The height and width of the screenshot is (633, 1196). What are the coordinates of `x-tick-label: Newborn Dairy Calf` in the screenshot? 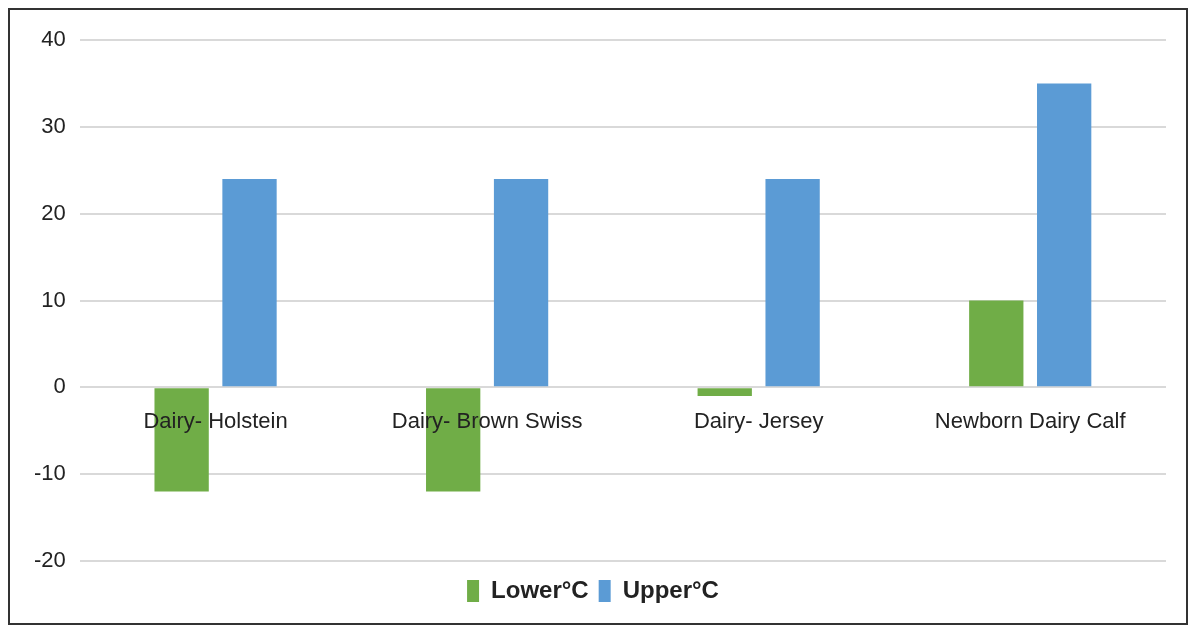 It's located at (1030, 421).